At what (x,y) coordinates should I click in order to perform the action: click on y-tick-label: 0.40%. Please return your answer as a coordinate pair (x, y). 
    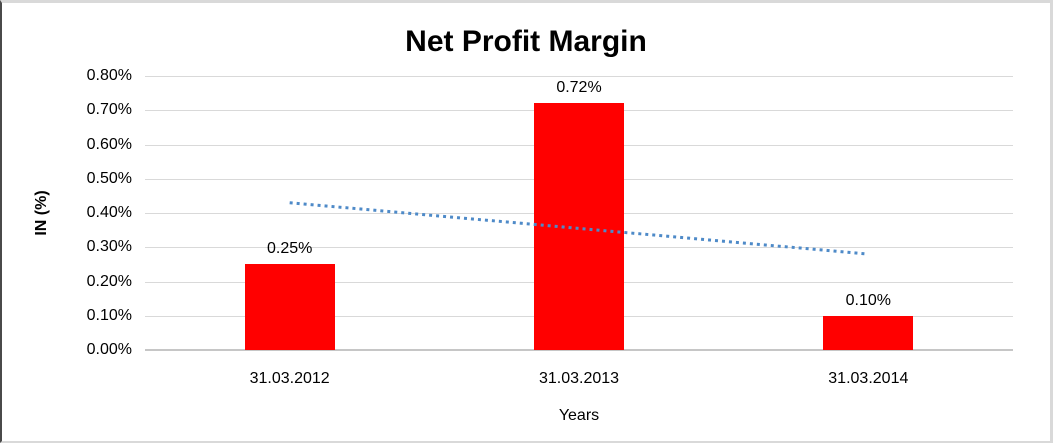
    Looking at the image, I should click on (109, 212).